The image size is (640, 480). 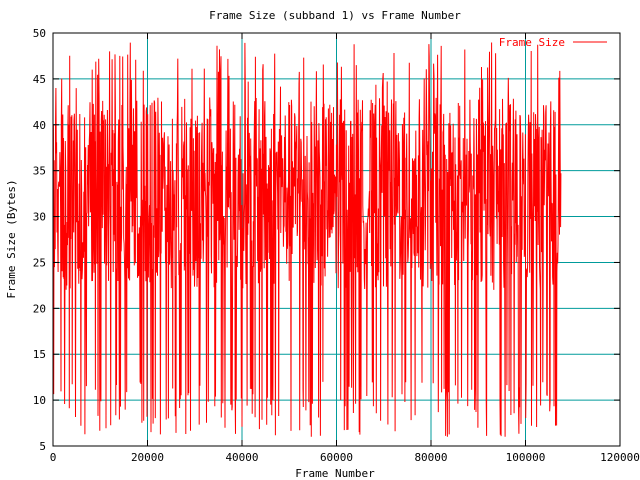 What do you see at coordinates (532, 42) in the screenshot?
I see `legend-label-frame-size: Frame Size` at bounding box center [532, 42].